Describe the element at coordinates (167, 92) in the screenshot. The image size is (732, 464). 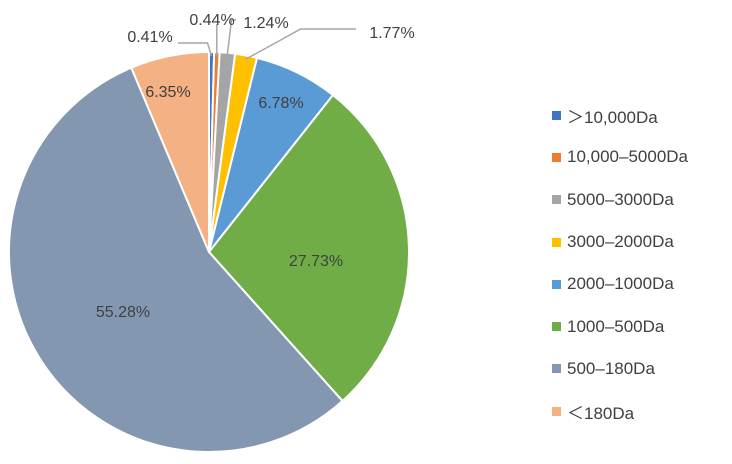
I see `data-label-lt-180: 6.35%` at that location.